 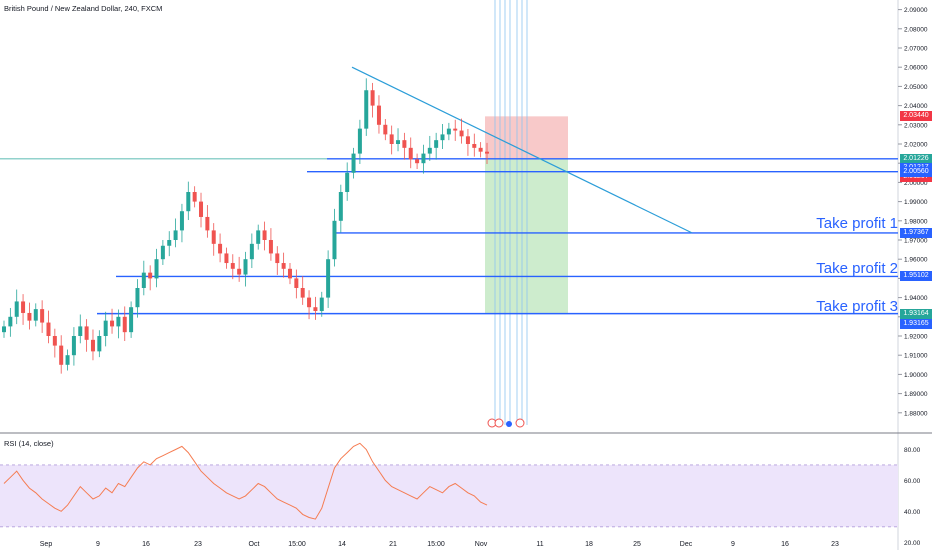 I want to click on price-tag: 1.95102, so click(x=916, y=276).